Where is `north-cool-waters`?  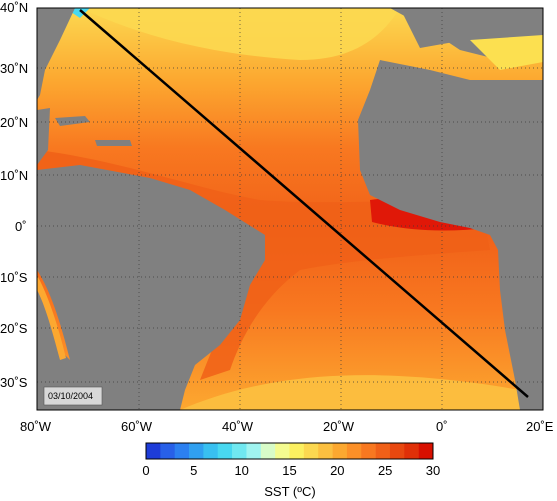 north-cool-waters is located at coordinates (240, 34).